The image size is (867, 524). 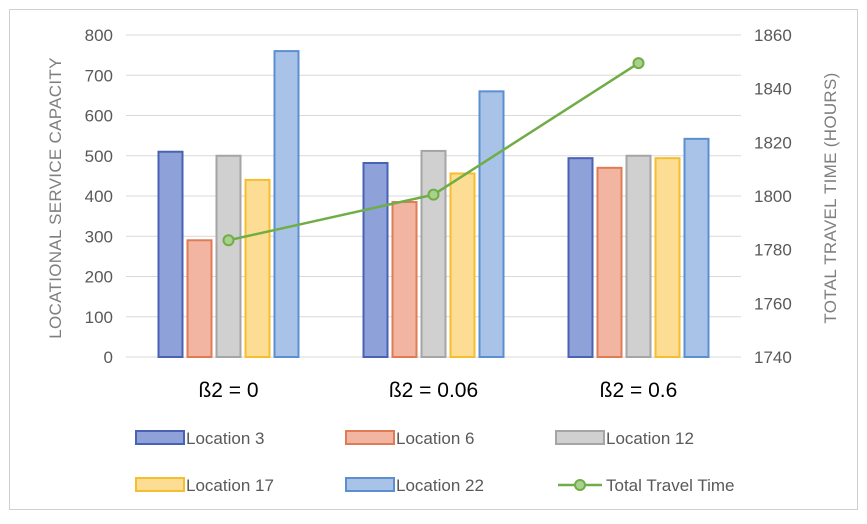 I want to click on y-tick-label: 400, so click(x=99, y=196).